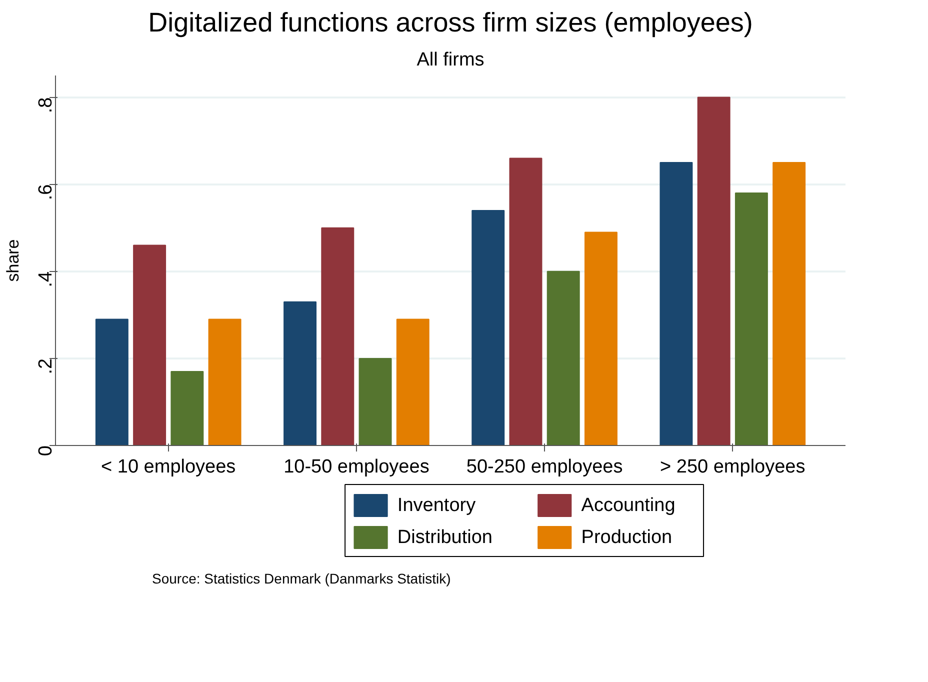  What do you see at coordinates (13, 260) in the screenshot?
I see `y-axis-title: share` at bounding box center [13, 260].